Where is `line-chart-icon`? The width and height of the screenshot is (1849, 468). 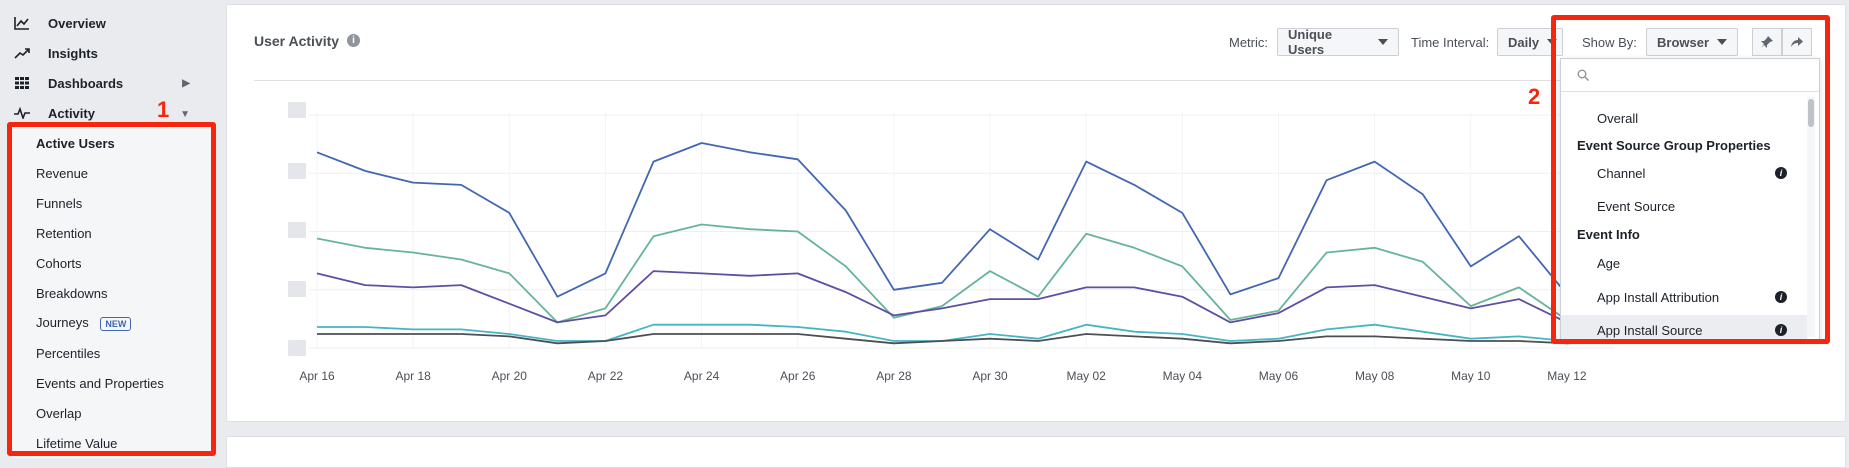
line-chart-icon is located at coordinates (22, 23).